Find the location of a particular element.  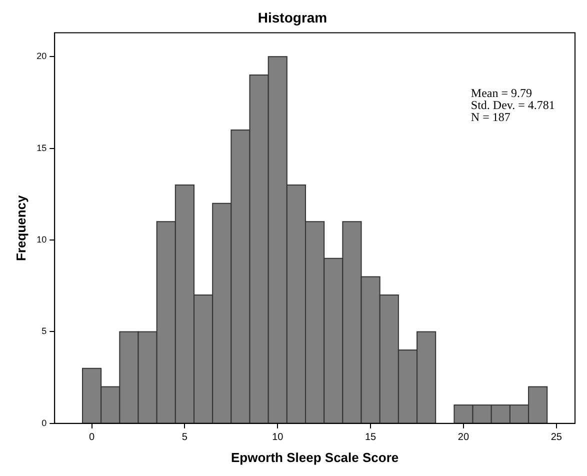

x-axis-title: Epworth Sleep Scale Score is located at coordinates (314, 457).